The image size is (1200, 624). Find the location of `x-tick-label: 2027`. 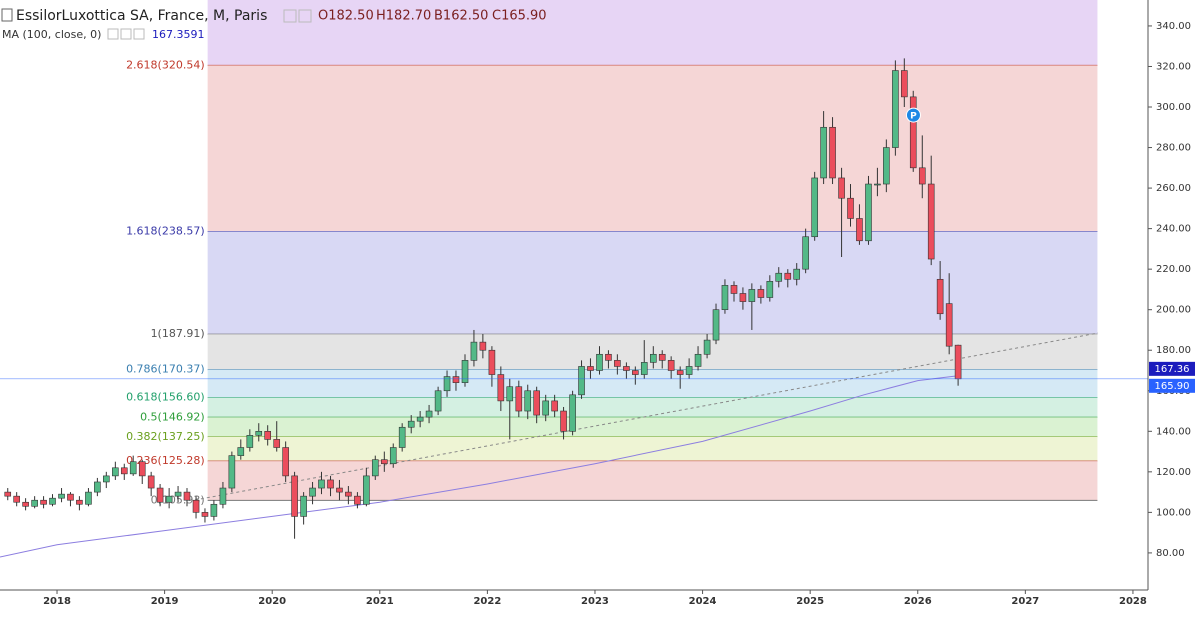

x-tick-label: 2027 is located at coordinates (1025, 601).